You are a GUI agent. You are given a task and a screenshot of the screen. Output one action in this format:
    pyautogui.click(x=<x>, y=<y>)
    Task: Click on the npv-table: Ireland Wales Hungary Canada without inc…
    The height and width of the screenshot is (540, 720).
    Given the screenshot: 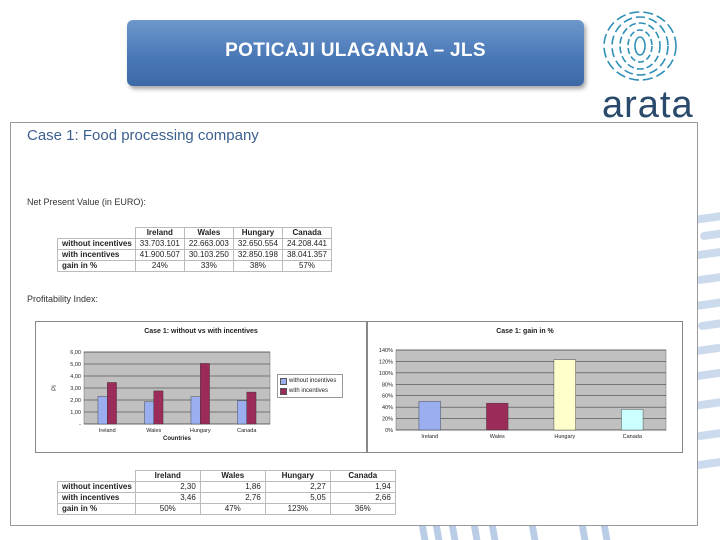 What is the action you would take?
    pyautogui.click(x=194, y=249)
    